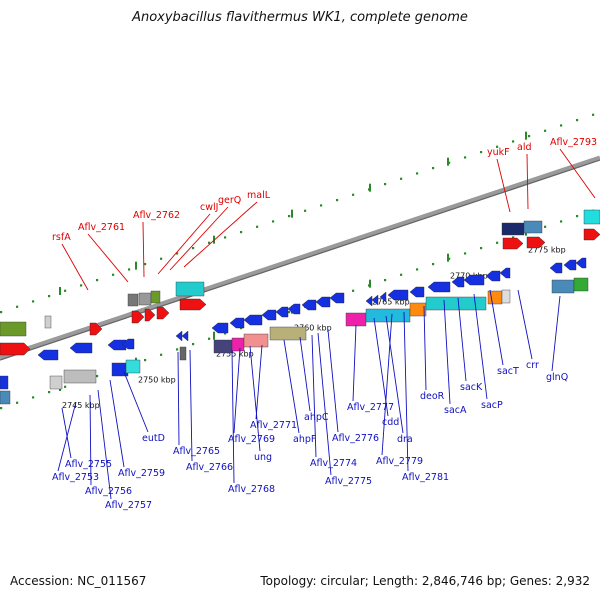  What do you see at coordinates (348, 481) in the screenshot?
I see `reverse-gene-label: Aflv_2775` at bounding box center [348, 481].